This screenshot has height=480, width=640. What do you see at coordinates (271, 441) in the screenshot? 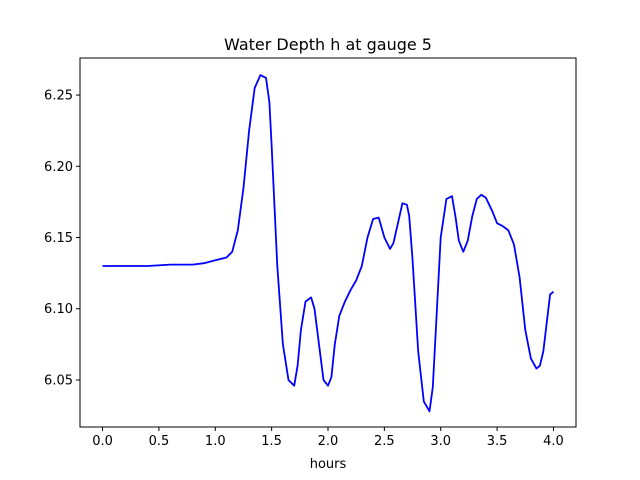
I see `x-tick-label: 1.5` at bounding box center [271, 441].